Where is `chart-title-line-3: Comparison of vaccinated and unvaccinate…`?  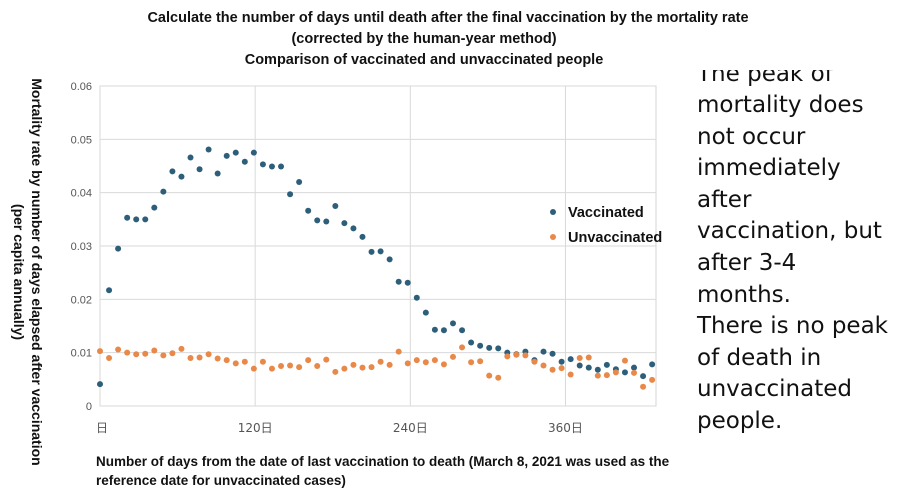 chart-title-line-3: Comparison of vaccinated and unvaccinate… is located at coordinates (424, 60).